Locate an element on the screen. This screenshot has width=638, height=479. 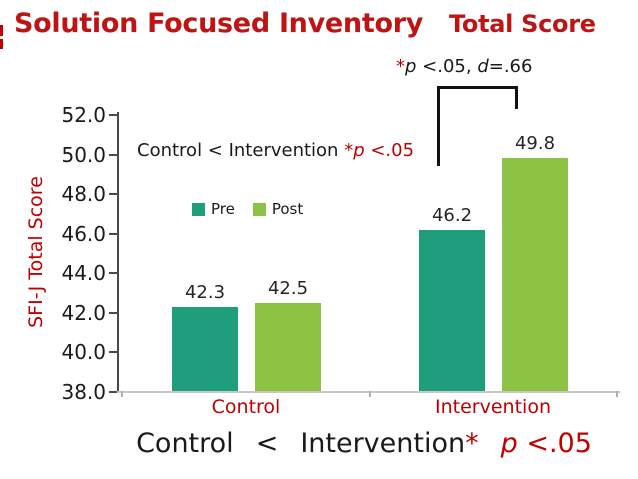
significance-annotation: *p <.05, d=.66 is located at coordinates (464, 66).